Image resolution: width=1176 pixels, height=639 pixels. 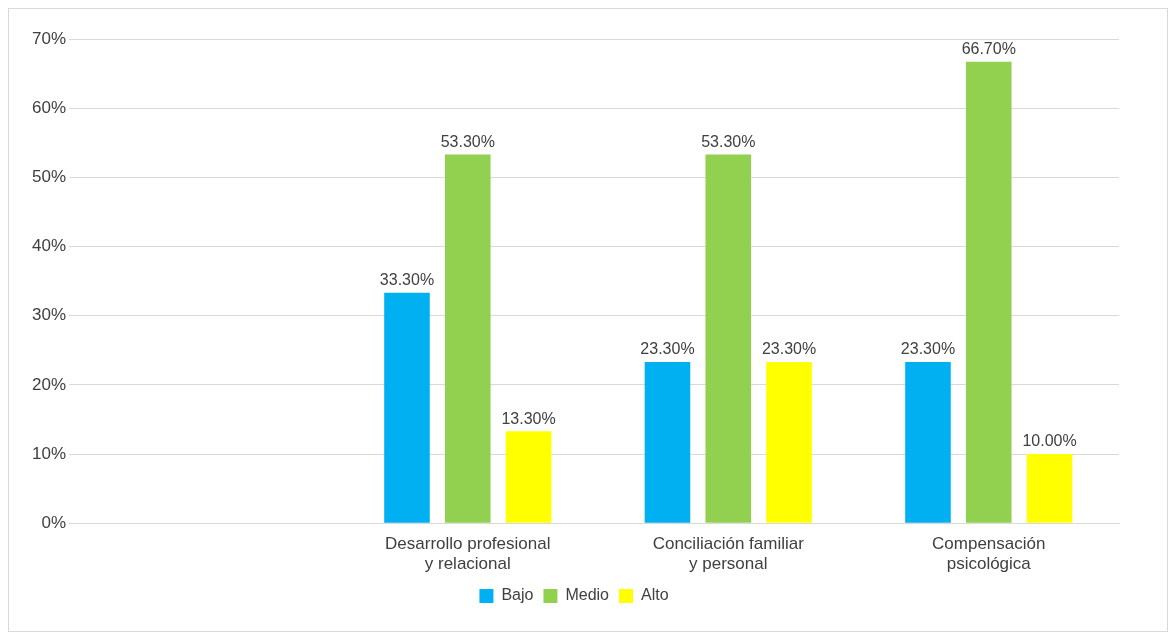 What do you see at coordinates (517, 595) in the screenshot?
I see `legend-label: Bajo` at bounding box center [517, 595].